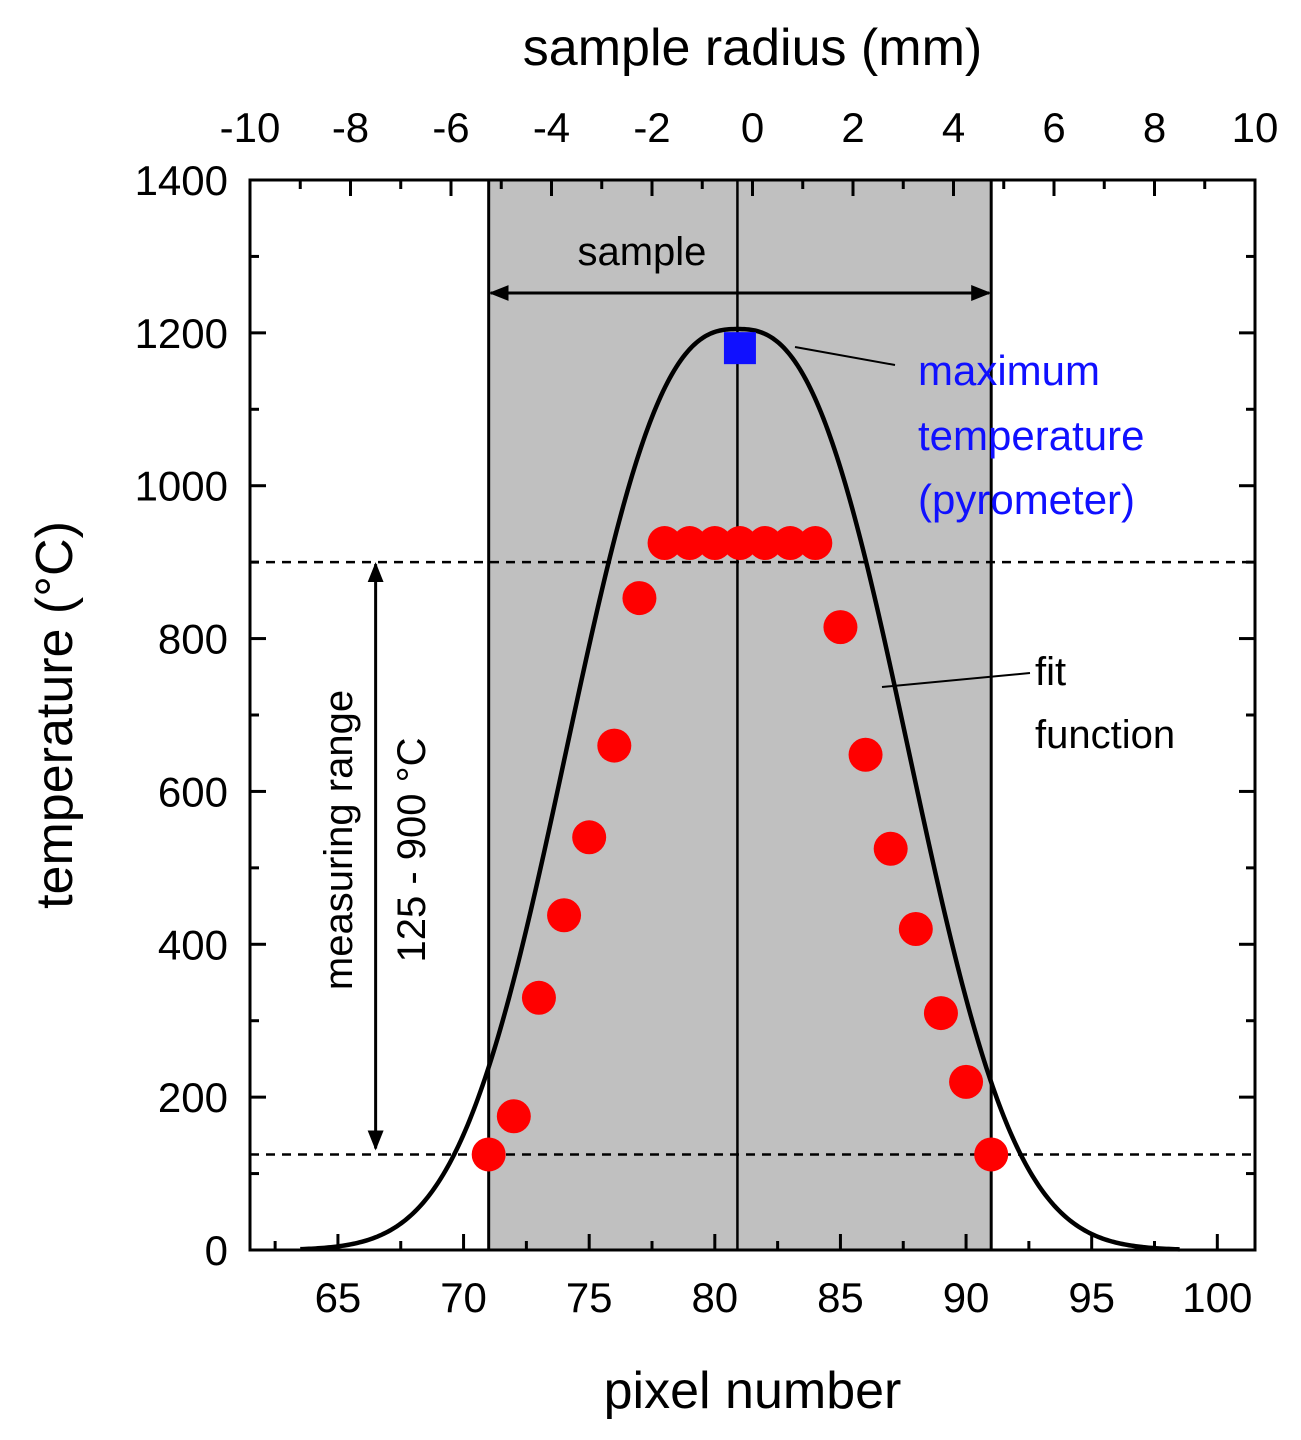 This screenshot has width=1301, height=1440. What do you see at coordinates (752, 48) in the screenshot?
I see `top-axis-title: sample radius (mm)` at bounding box center [752, 48].